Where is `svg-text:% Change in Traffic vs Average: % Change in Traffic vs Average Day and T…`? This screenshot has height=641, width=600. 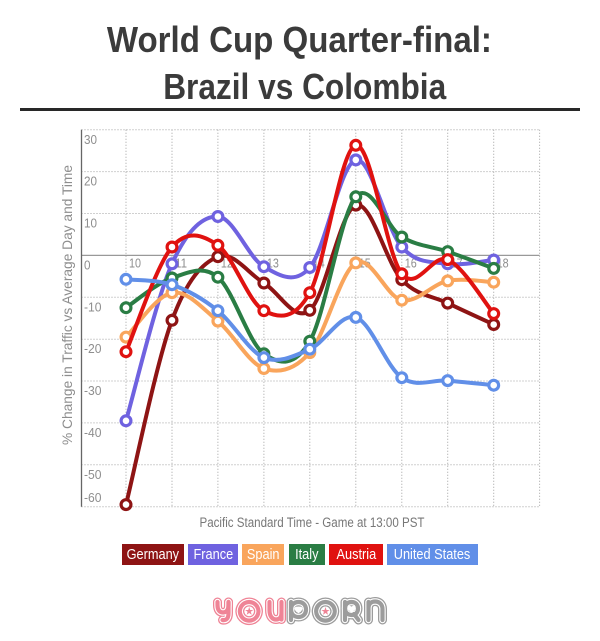
svg-text:% Change in Traffic vs Average: % Change in Traffic vs Average Day and T… is located at coordinates (67, 305).